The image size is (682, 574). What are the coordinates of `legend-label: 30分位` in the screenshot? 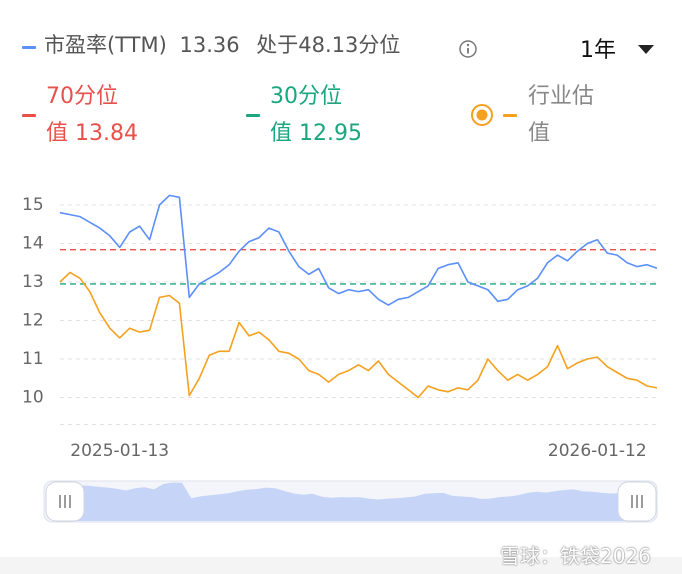 It's located at (306, 96).